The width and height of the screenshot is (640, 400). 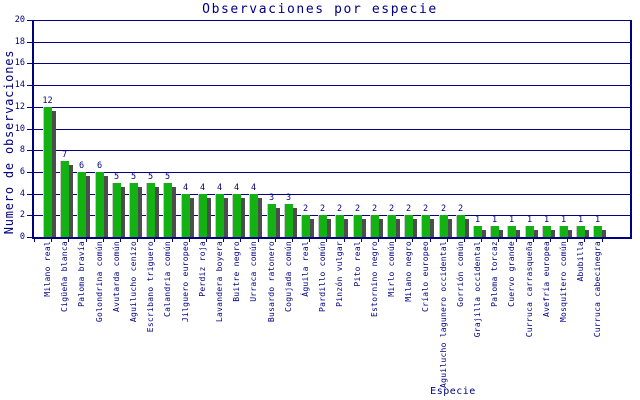 What do you see at coordinates (19, 63) in the screenshot?
I see `y-tick-label: 16` at bounding box center [19, 63].